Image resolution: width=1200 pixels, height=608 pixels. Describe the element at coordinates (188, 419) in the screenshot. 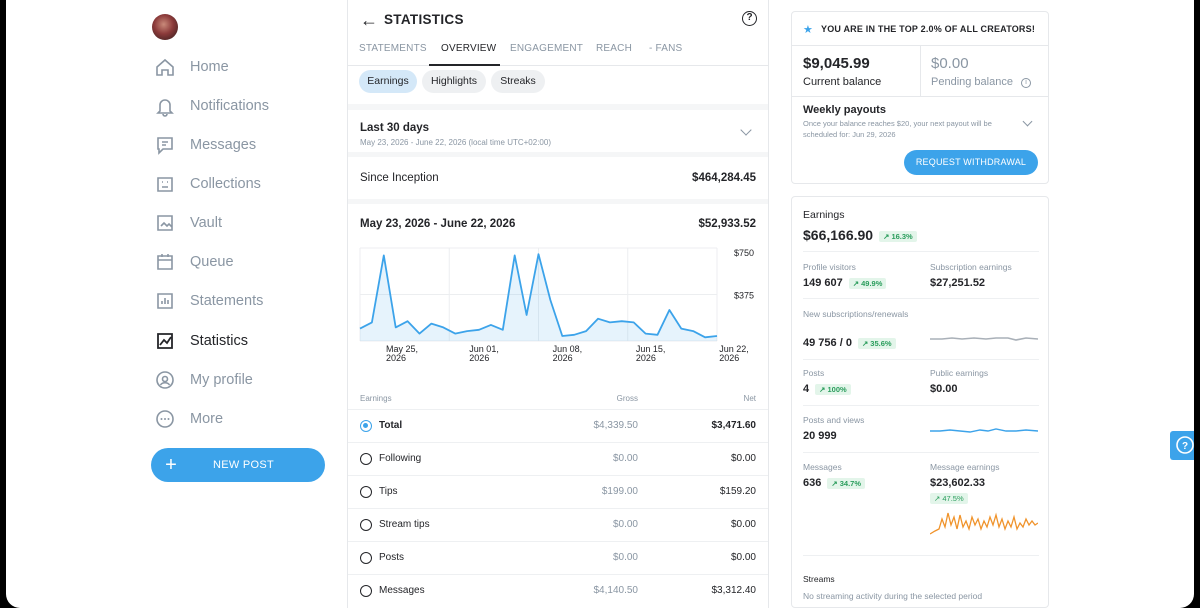

I see `sidebar-item-more: More` at that location.